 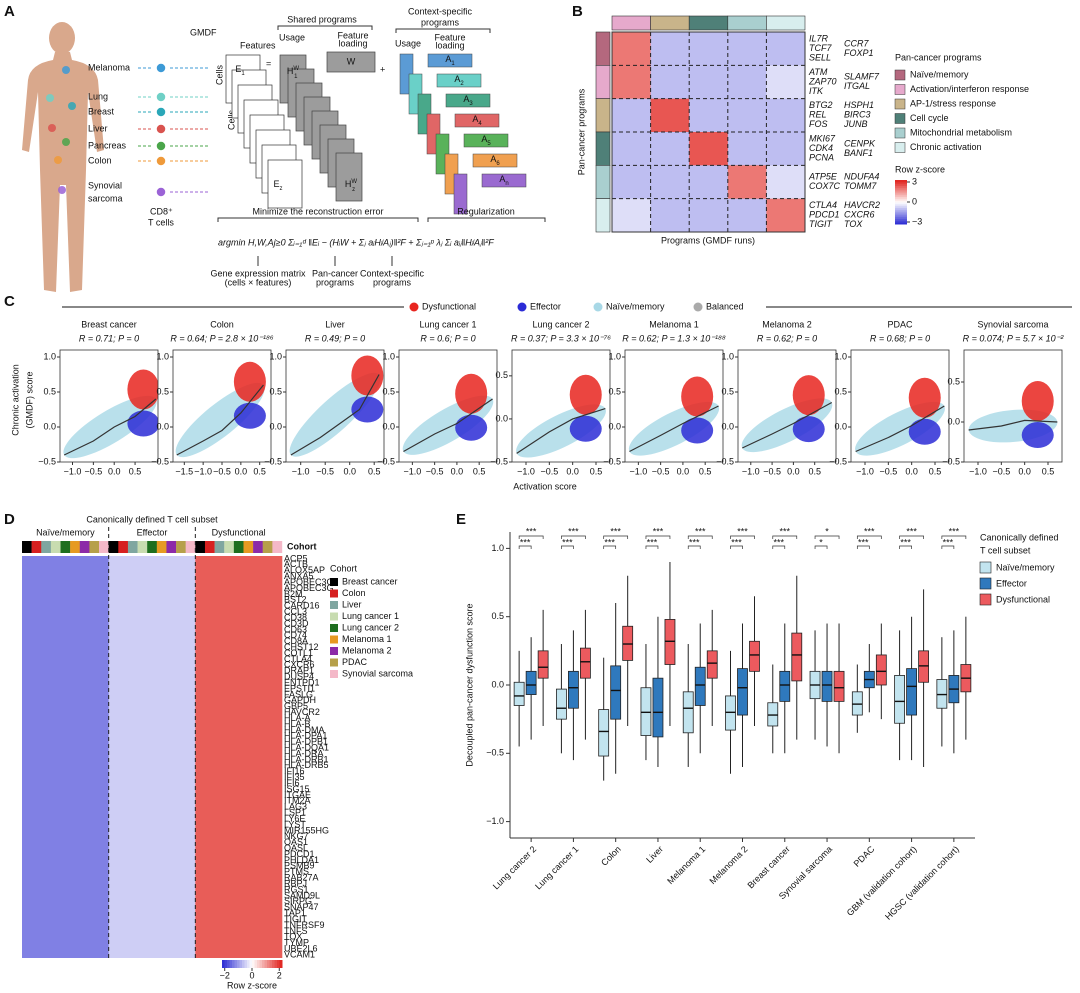 What do you see at coordinates (281, 189) in the screenshot?
I see `label-sub: z` at bounding box center [281, 189].